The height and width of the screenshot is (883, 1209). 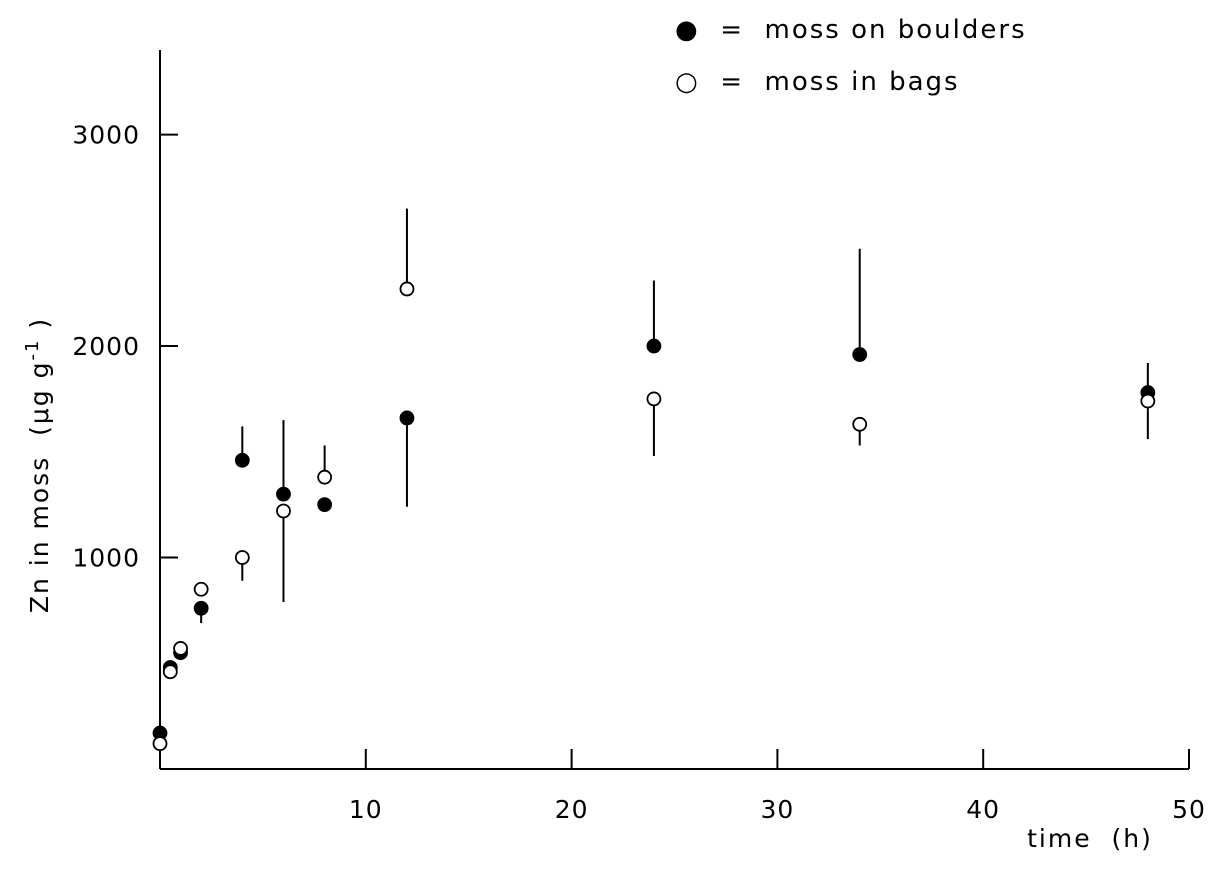 What do you see at coordinates (1090, 838) in the screenshot?
I see `x-axis-label: time (h)` at bounding box center [1090, 838].